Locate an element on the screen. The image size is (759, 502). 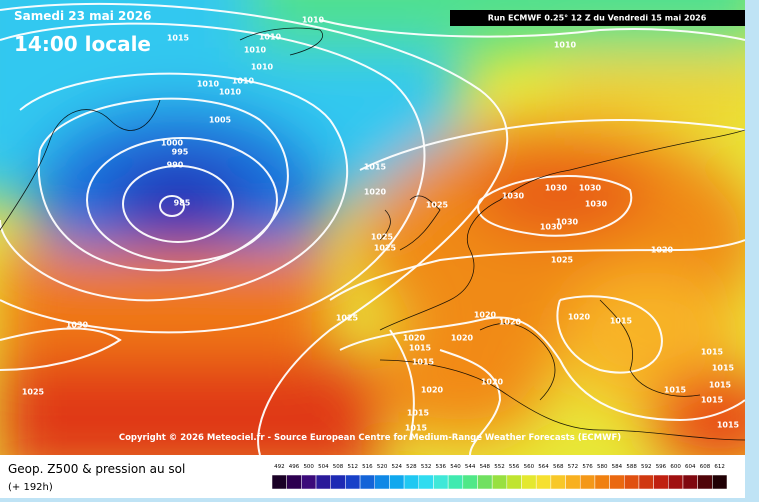
colorbar-label: 612 is located at coordinates (719, 467).